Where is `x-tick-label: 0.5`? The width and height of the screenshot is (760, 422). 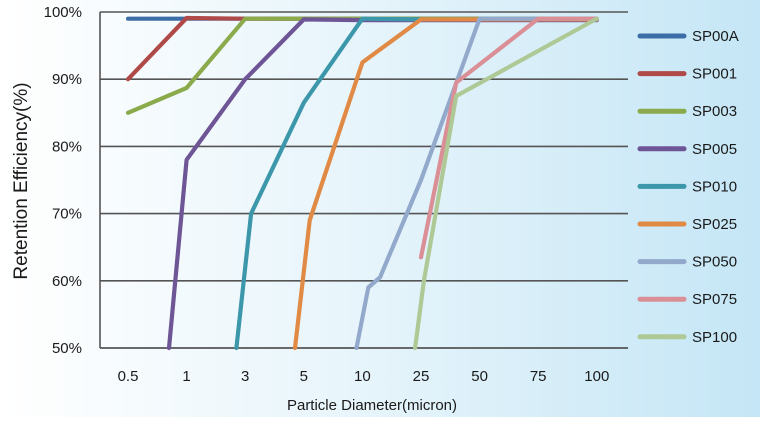
x-tick-label: 0.5 is located at coordinates (128, 376).